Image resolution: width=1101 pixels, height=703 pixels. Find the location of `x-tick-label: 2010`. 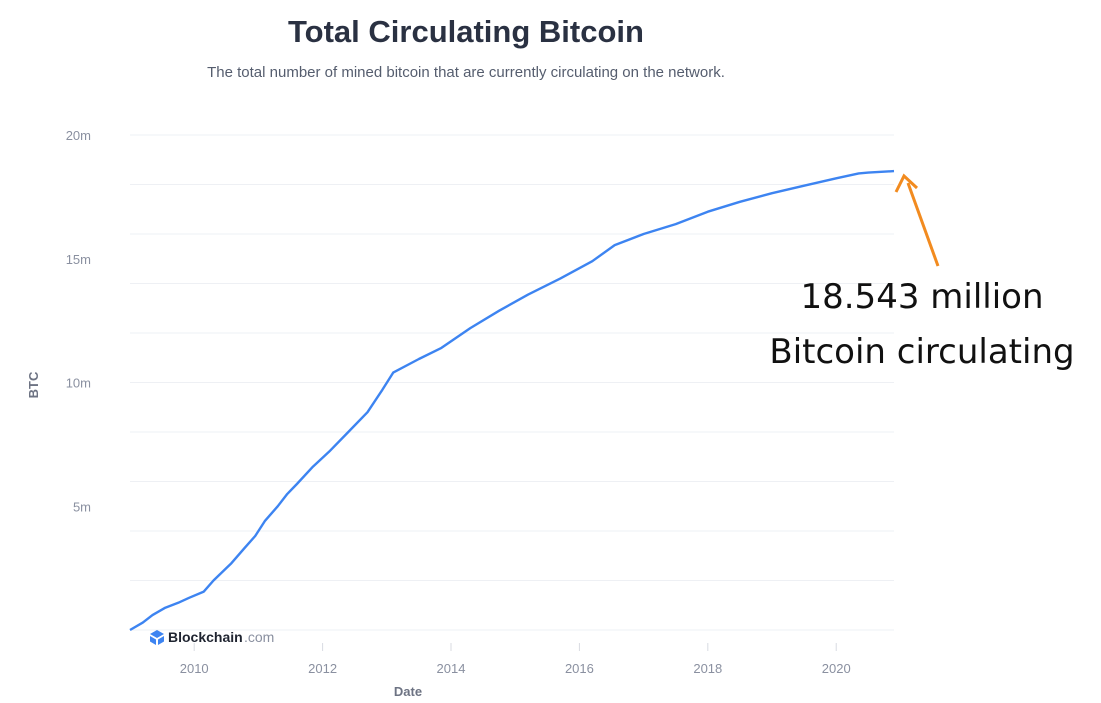

x-tick-label: 2010 is located at coordinates (194, 668).